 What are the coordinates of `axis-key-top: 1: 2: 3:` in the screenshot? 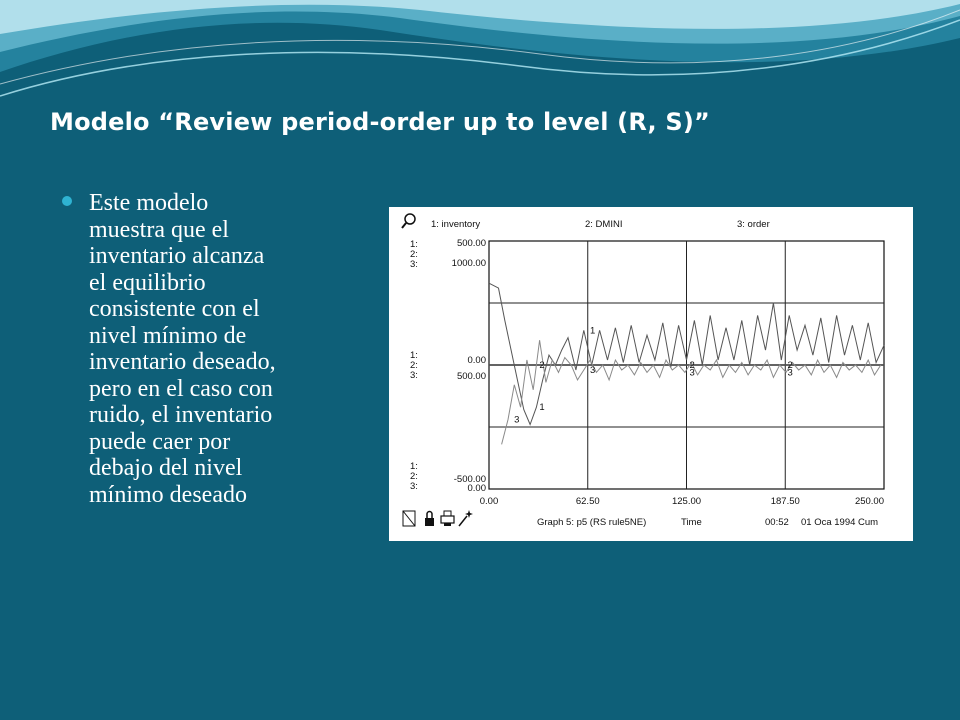 It's located at (414, 254).